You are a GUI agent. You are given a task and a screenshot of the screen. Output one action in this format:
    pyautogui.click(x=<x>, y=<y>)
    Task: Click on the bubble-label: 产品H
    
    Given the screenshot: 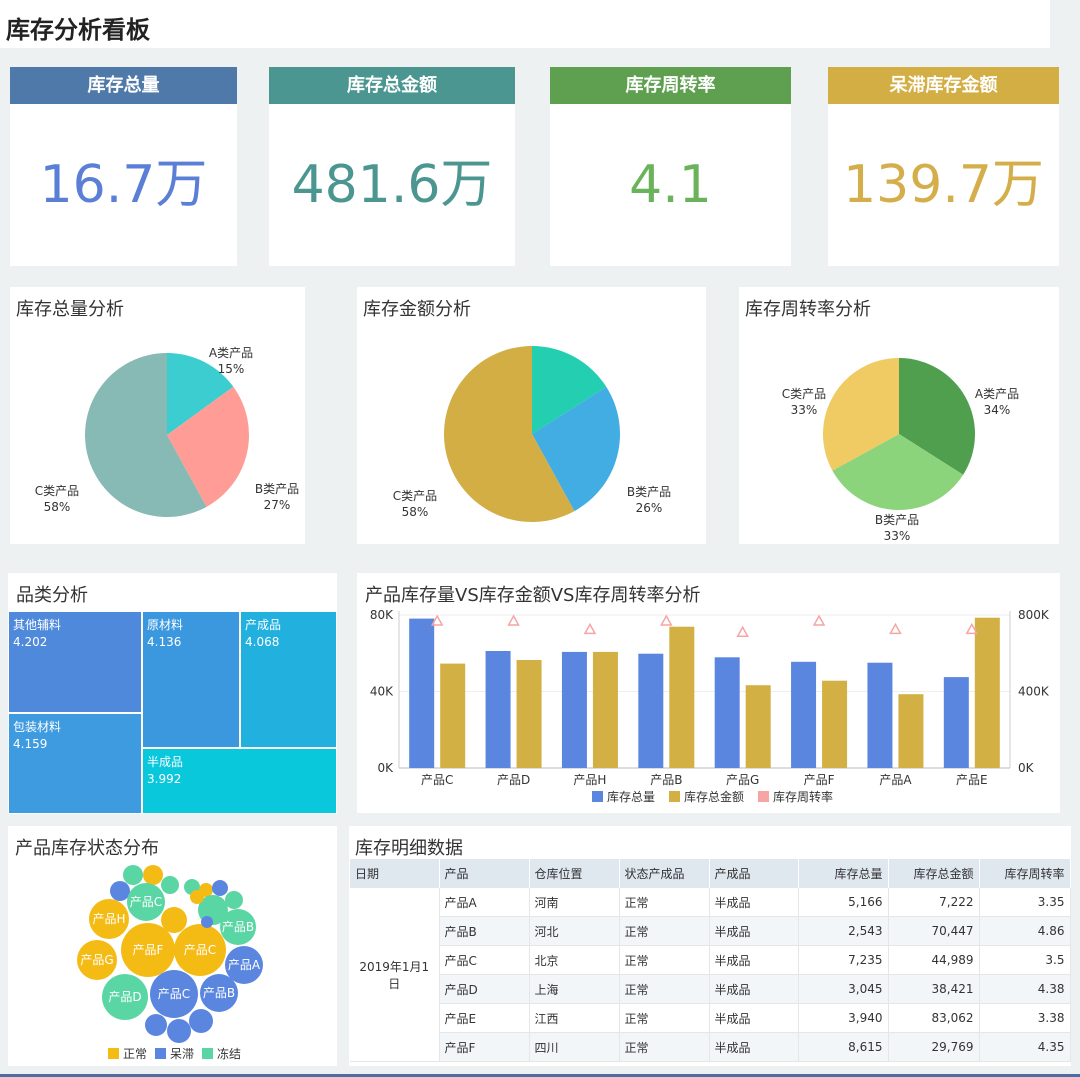 What is the action you would take?
    pyautogui.click(x=108, y=919)
    